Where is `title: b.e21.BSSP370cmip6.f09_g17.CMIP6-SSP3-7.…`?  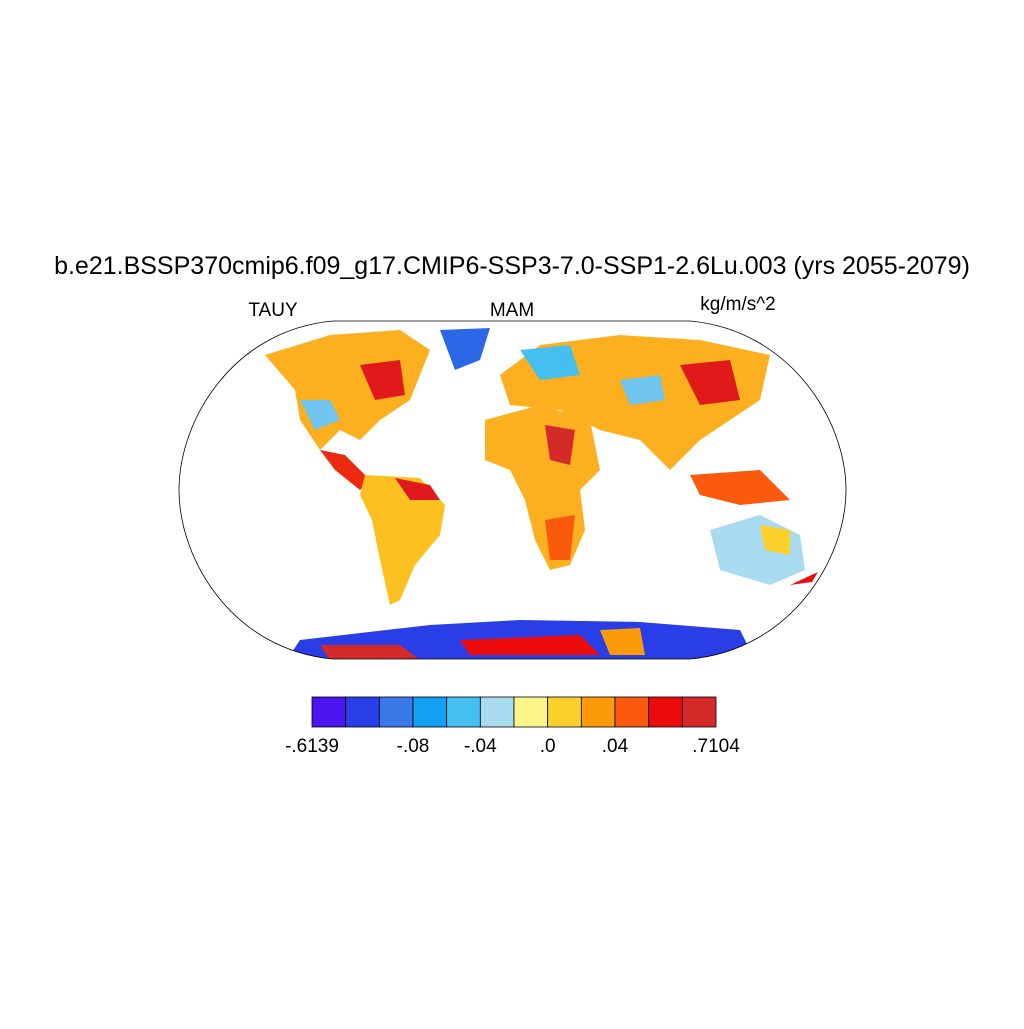
title: b.e21.BSSP370cmip6.f09_g17.CMIP6-SSP3-7.… is located at coordinates (512, 266).